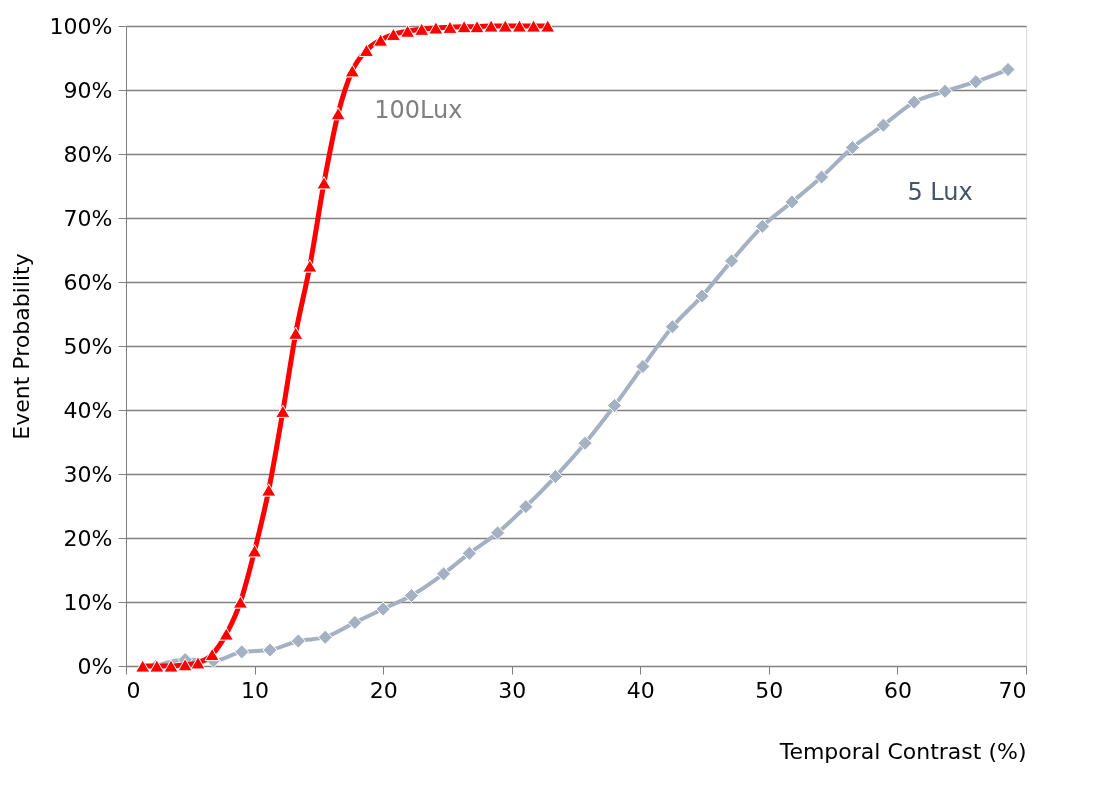 The height and width of the screenshot is (797, 1114). I want to click on y-tick-label: 40%, so click(88, 410).